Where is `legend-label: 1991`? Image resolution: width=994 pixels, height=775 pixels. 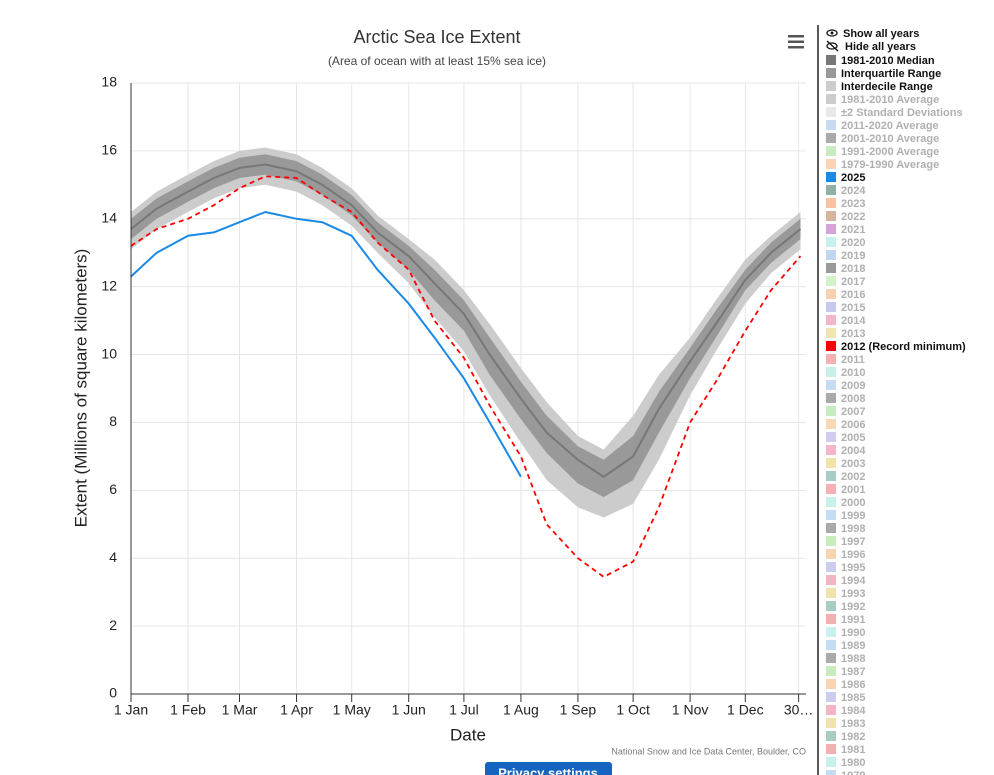 legend-label: 1991 is located at coordinates (853, 620).